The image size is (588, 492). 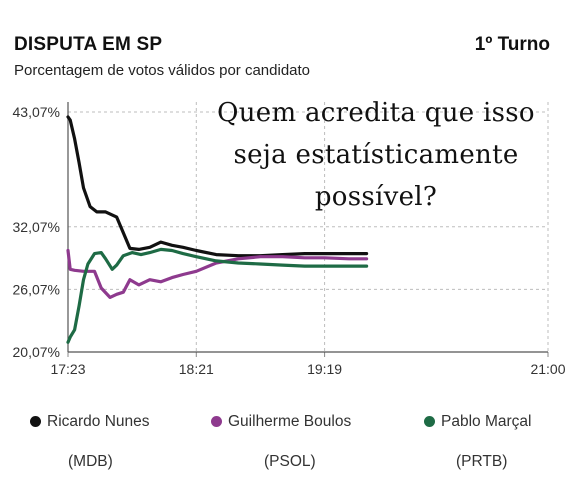 I want to click on caption-line-2: seja estatísticamente, so click(x=376, y=155).